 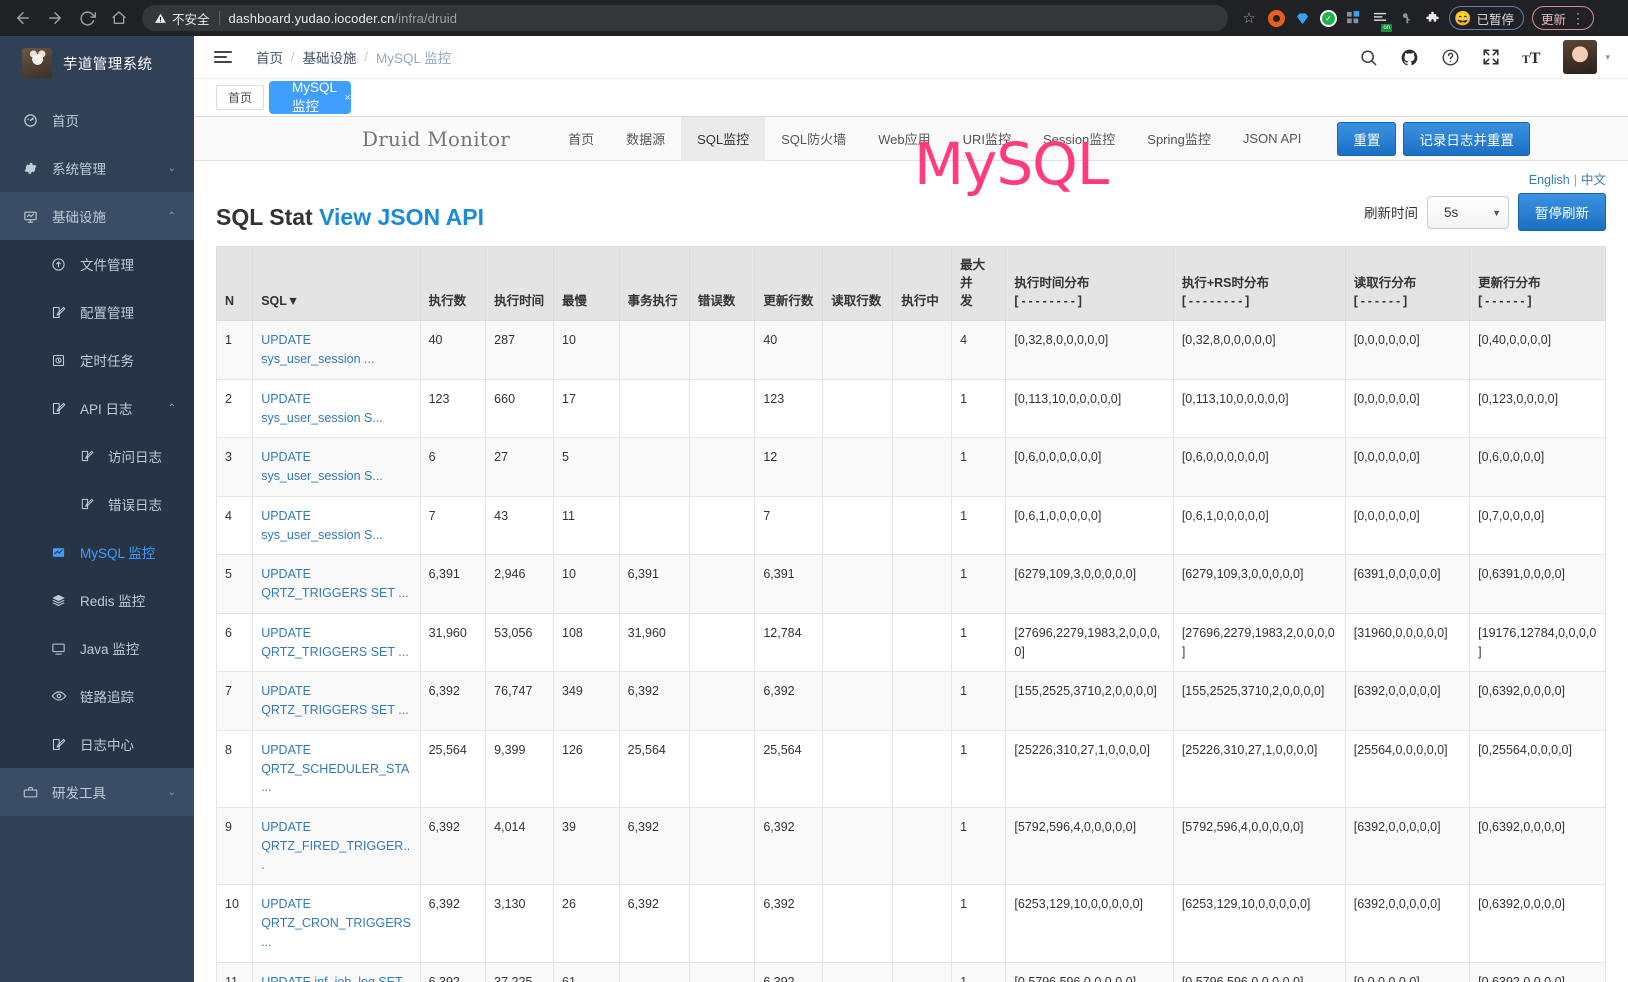 What do you see at coordinates (1450, 57) in the screenshot?
I see `help-icon` at bounding box center [1450, 57].